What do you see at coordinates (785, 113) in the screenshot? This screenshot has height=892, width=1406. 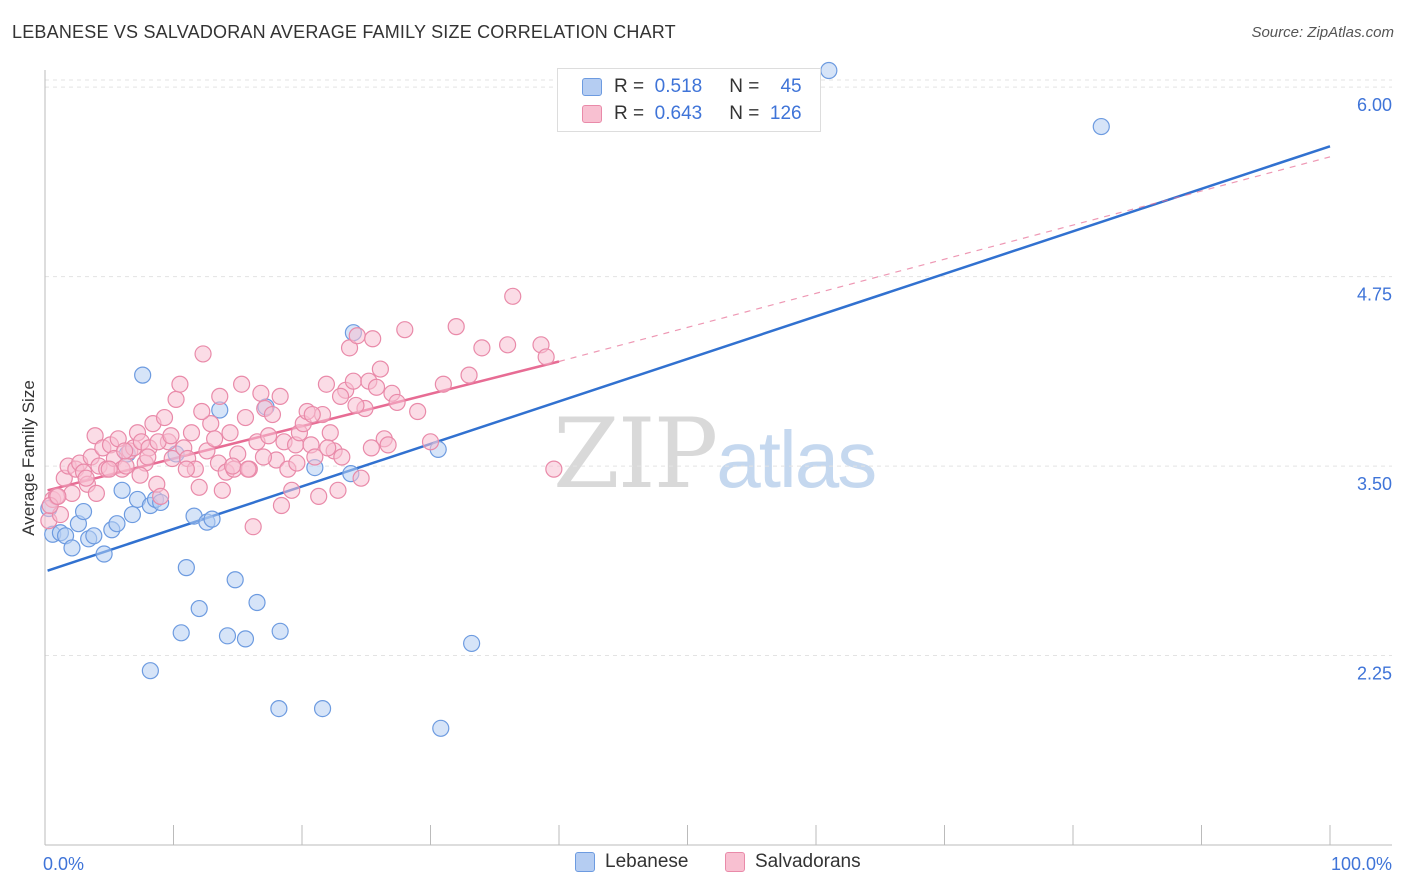 I see `legend-n-value-salvadorans: 126` at bounding box center [785, 113].